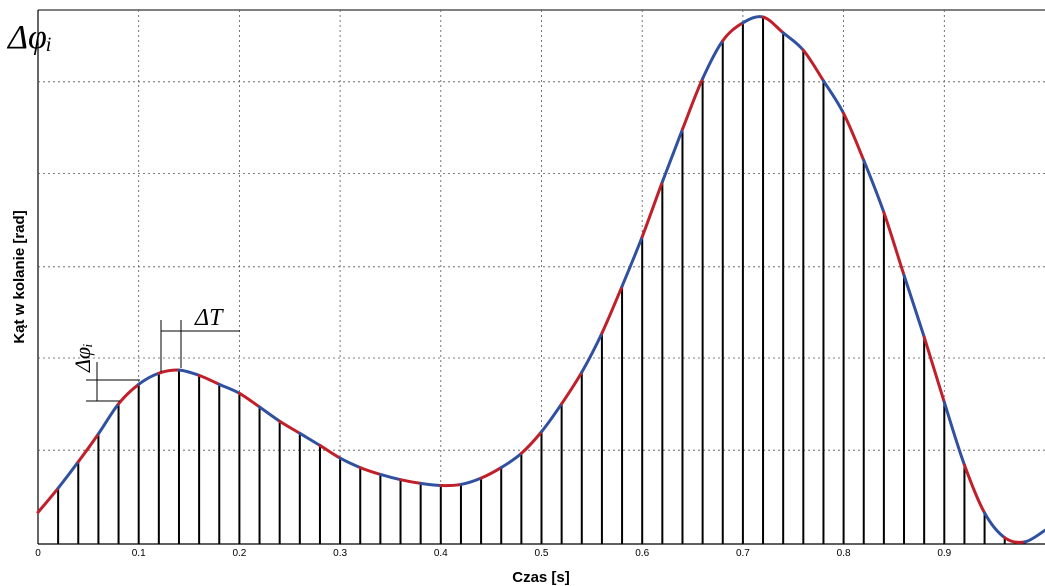 The height and width of the screenshot is (586, 1045). Describe the element at coordinates (743, 553) in the screenshot. I see `x-tick-label-7: 0.7` at that location.